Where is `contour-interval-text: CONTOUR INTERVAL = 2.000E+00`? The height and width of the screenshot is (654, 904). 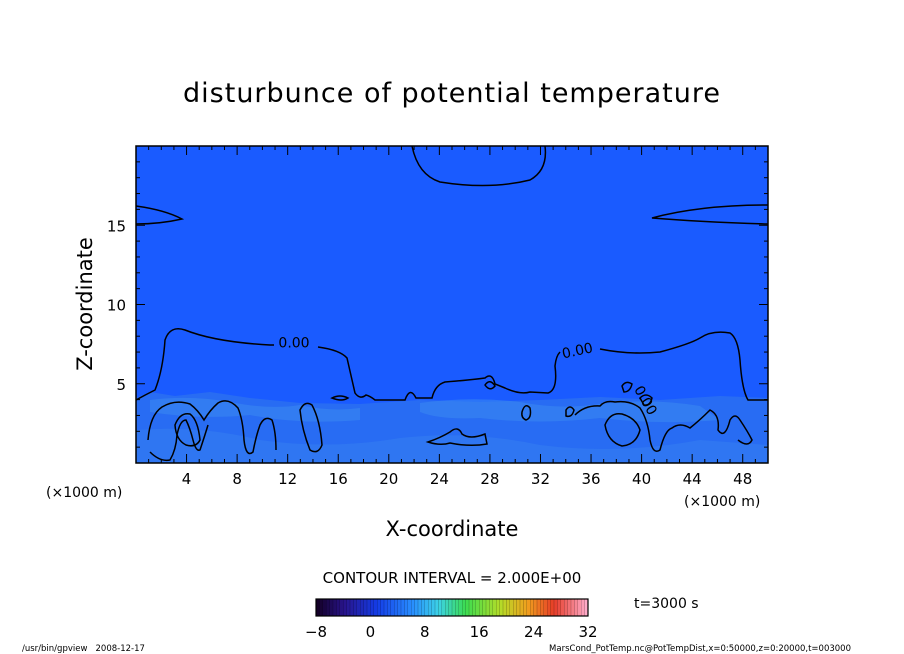
contour-interval-text: CONTOUR INTERVAL = 2.000E+00 is located at coordinates (452, 578).